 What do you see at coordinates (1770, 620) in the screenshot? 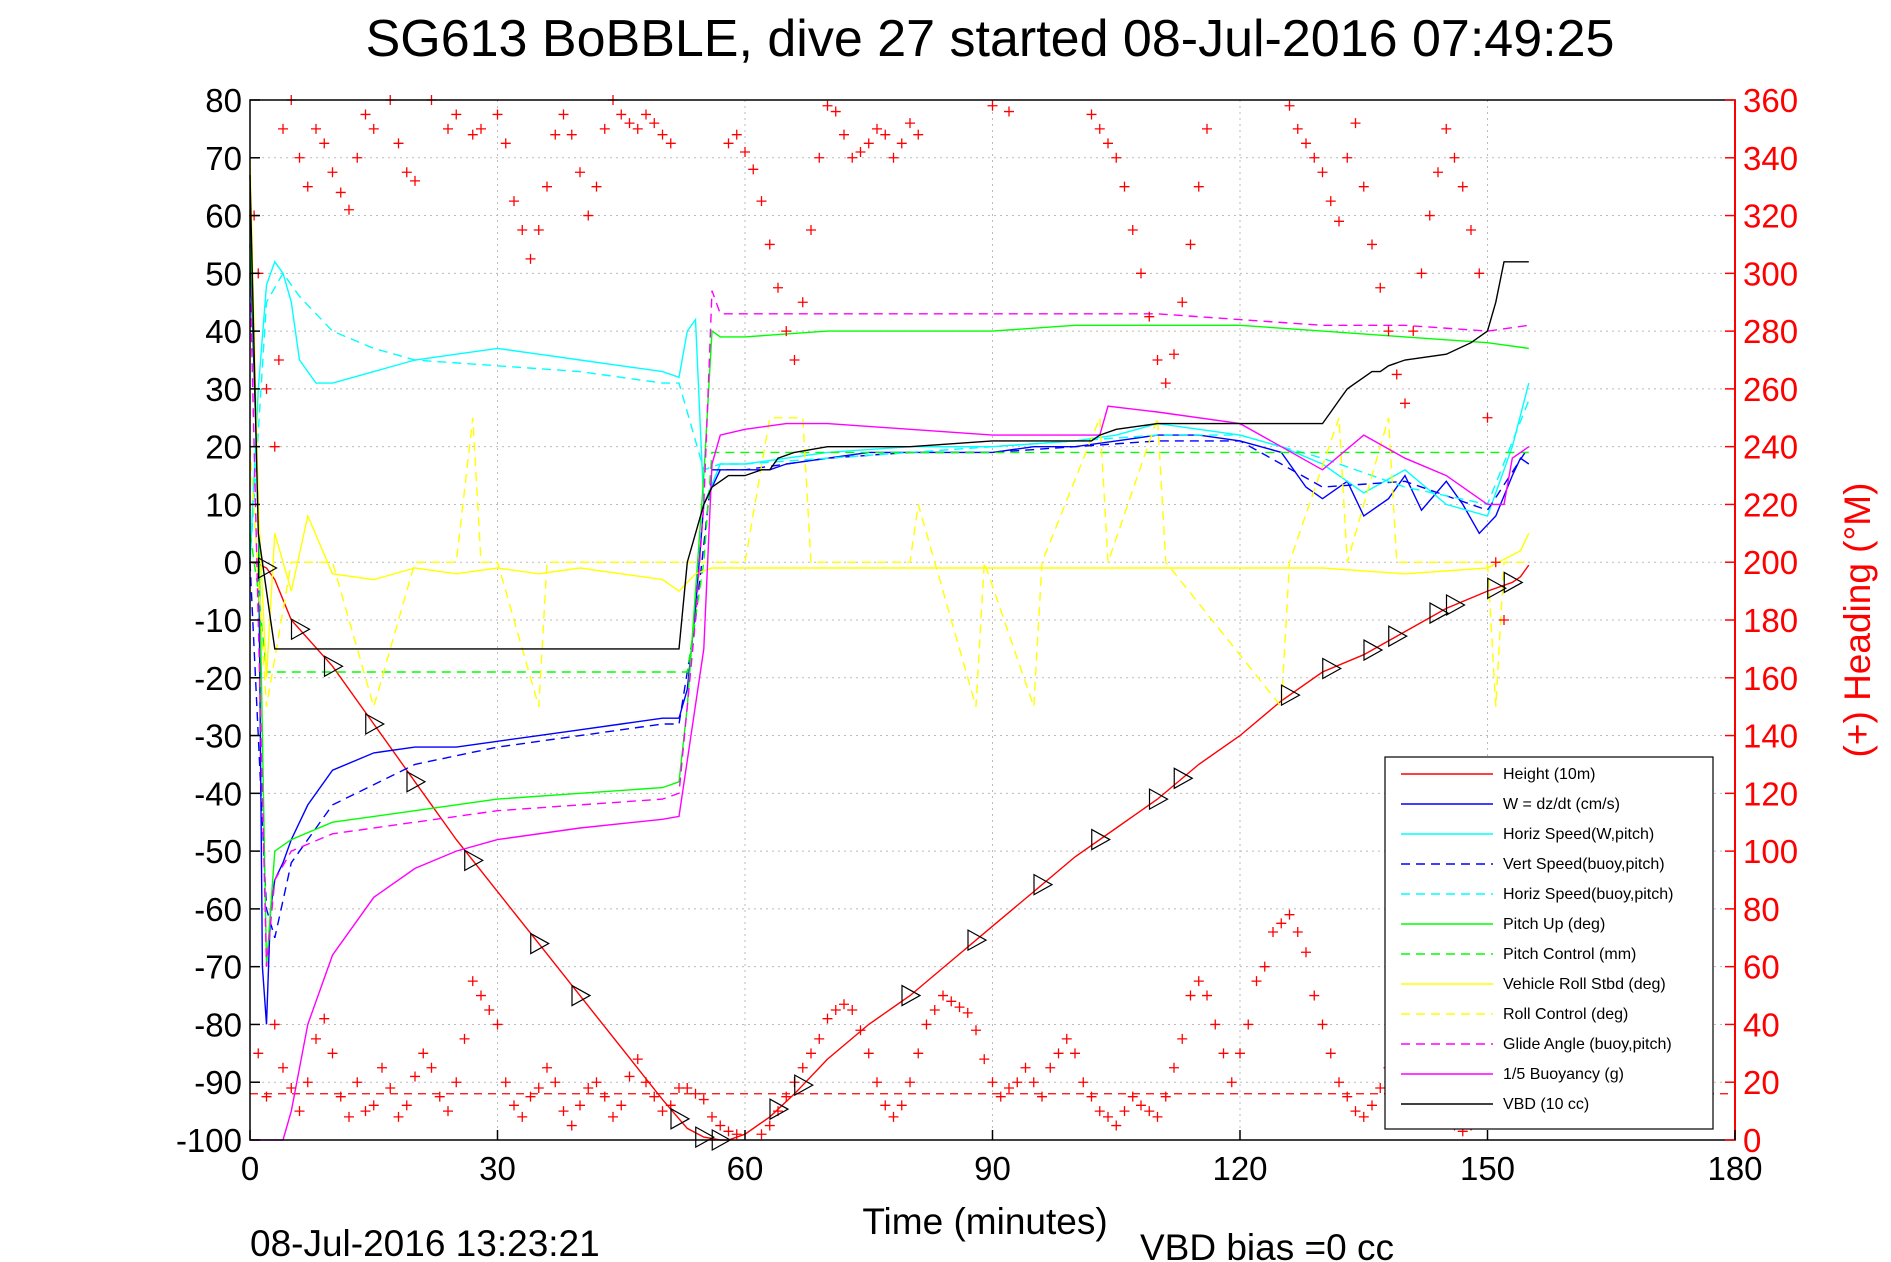
I see `y2-tick-label: 180` at bounding box center [1770, 620].